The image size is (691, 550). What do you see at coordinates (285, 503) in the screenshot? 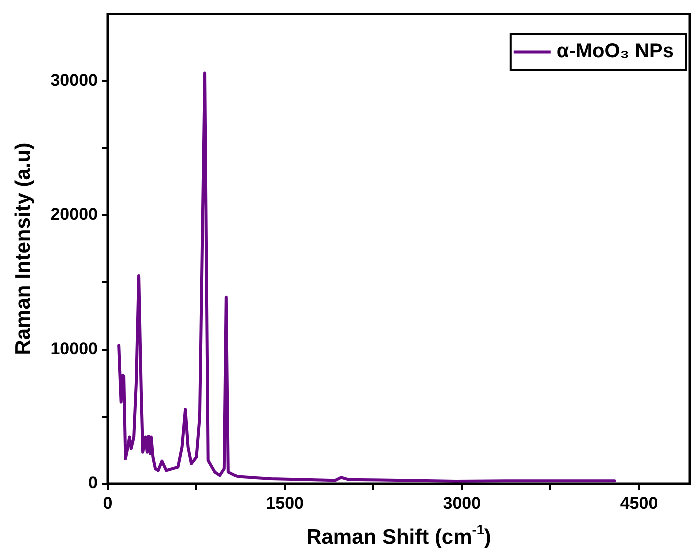
I see `x-tick-label: 1500` at bounding box center [285, 503].